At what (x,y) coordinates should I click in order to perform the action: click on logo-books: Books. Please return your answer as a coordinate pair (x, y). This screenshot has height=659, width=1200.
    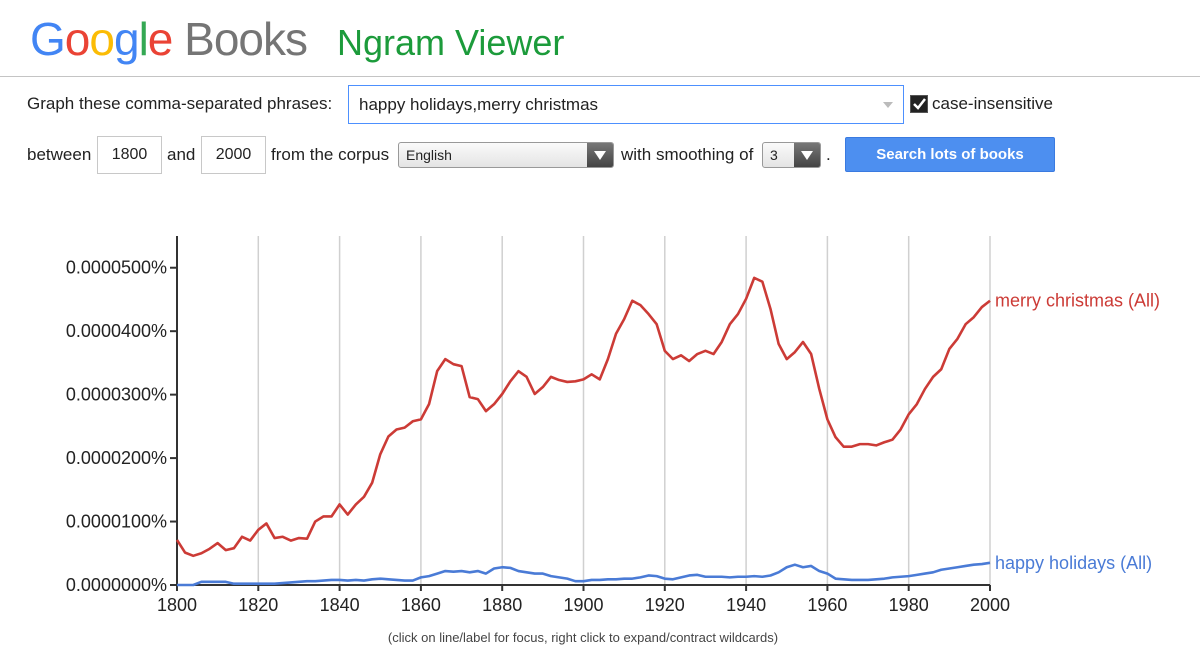
    Looking at the image, I should click on (246, 39).